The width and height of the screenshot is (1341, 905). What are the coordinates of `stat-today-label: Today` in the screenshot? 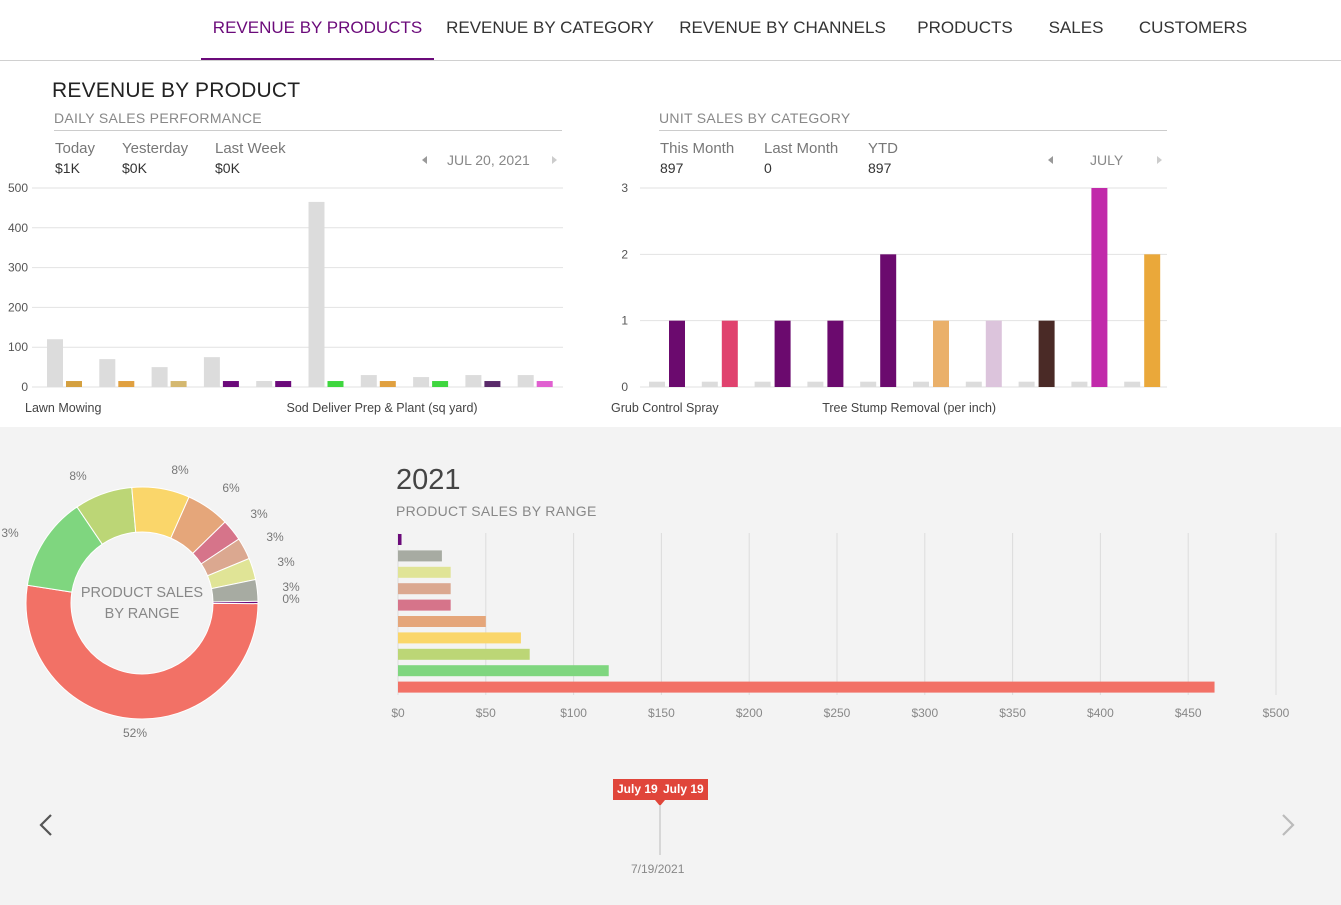 It's located at (75, 148).